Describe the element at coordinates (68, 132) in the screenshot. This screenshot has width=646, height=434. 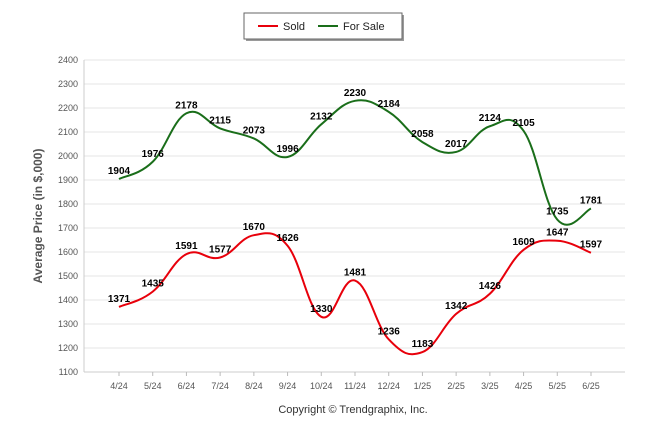
I see `y-tick-label: 2100` at that location.